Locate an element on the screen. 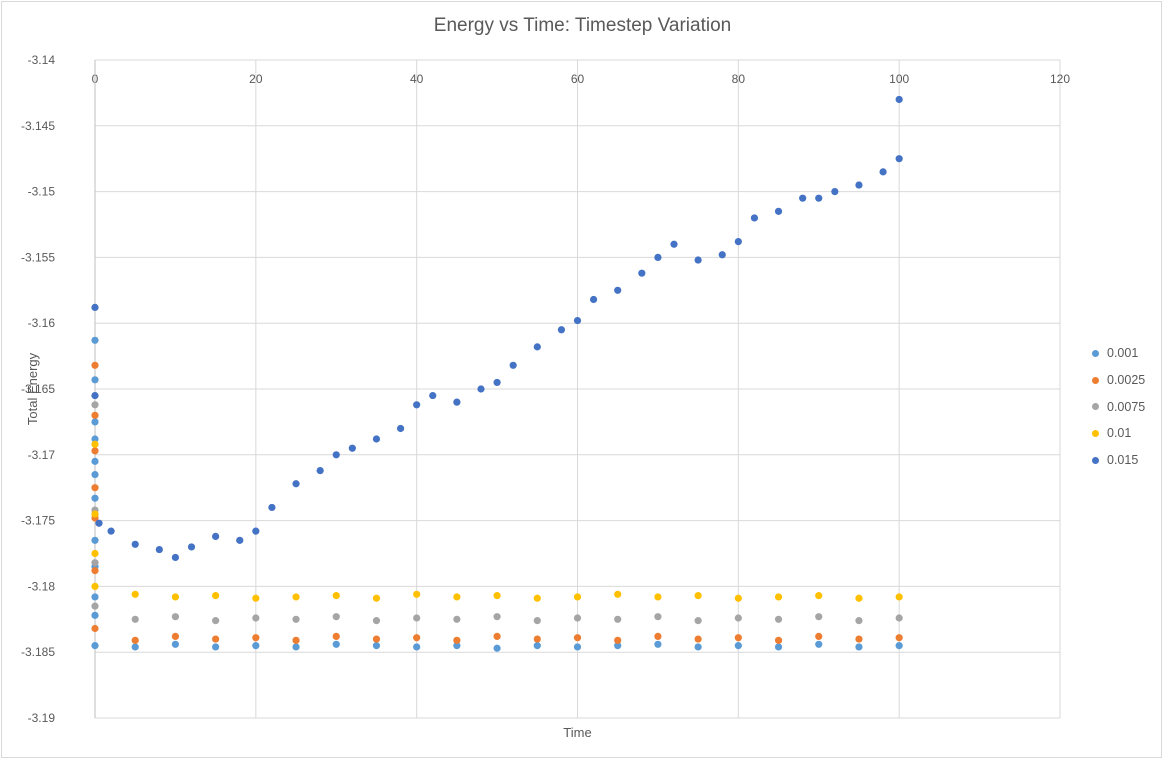  legend-item-1: 0.0025 is located at coordinates (1118, 380).